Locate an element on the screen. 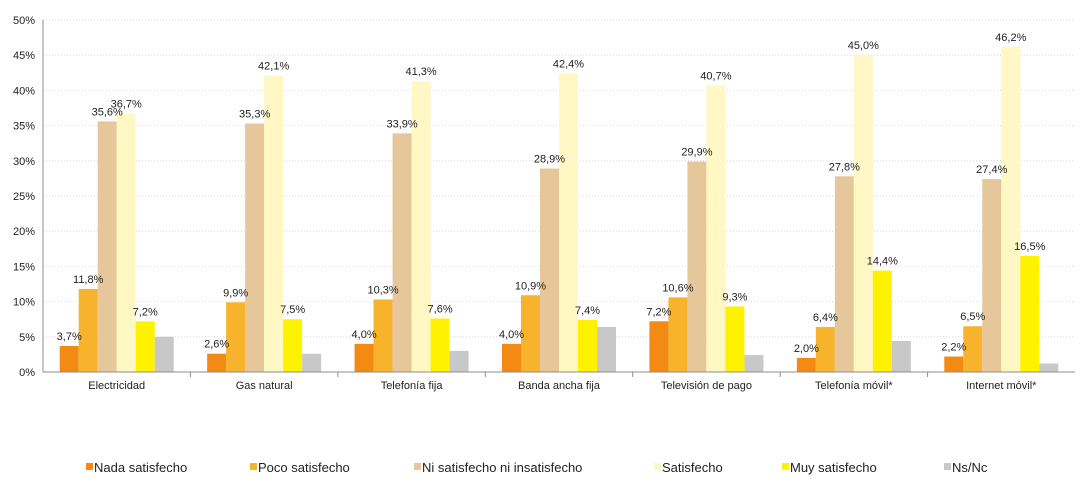 Image resolution: width=1087 pixels, height=486 pixels. data-label: 9,9% is located at coordinates (235, 293).